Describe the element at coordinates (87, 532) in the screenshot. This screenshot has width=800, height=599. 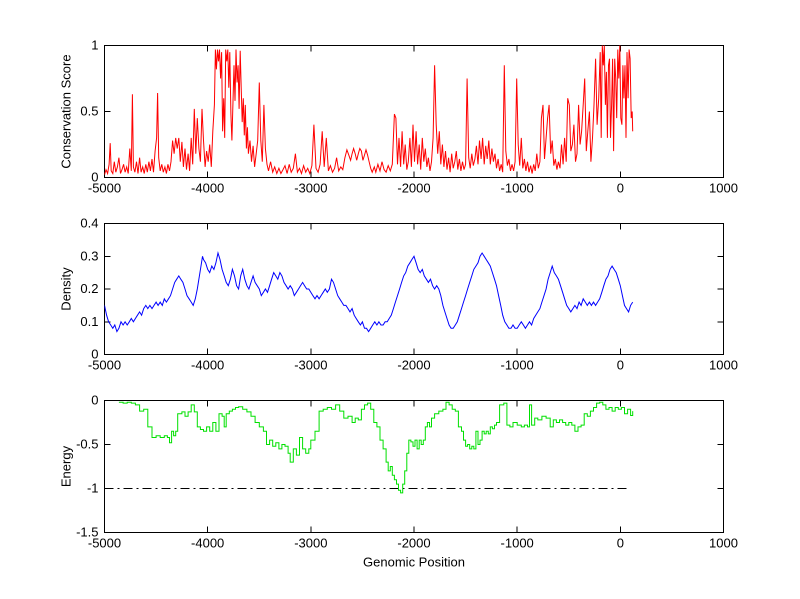
I see `y-tick-label: -1.5` at that location.